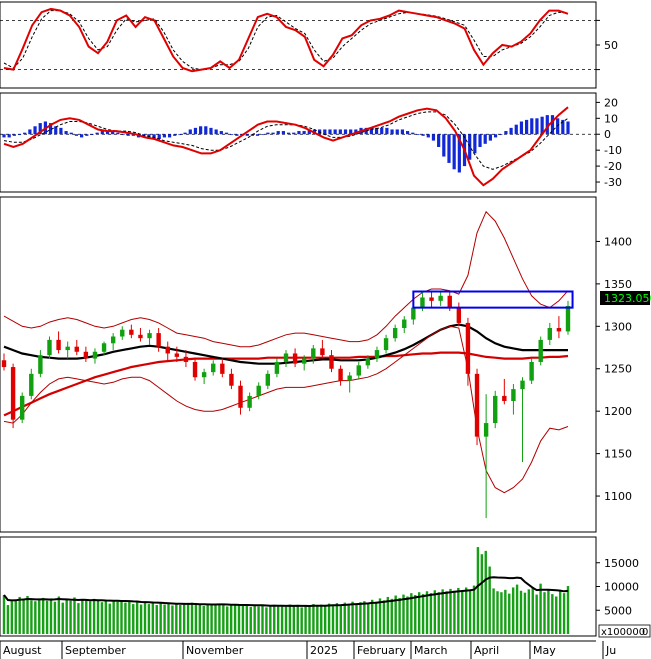 Image resolution: width=651 pixels, height=659 pixels. What do you see at coordinates (324, 650) in the screenshot?
I see `time-axis-label: 2025` at bounding box center [324, 650].